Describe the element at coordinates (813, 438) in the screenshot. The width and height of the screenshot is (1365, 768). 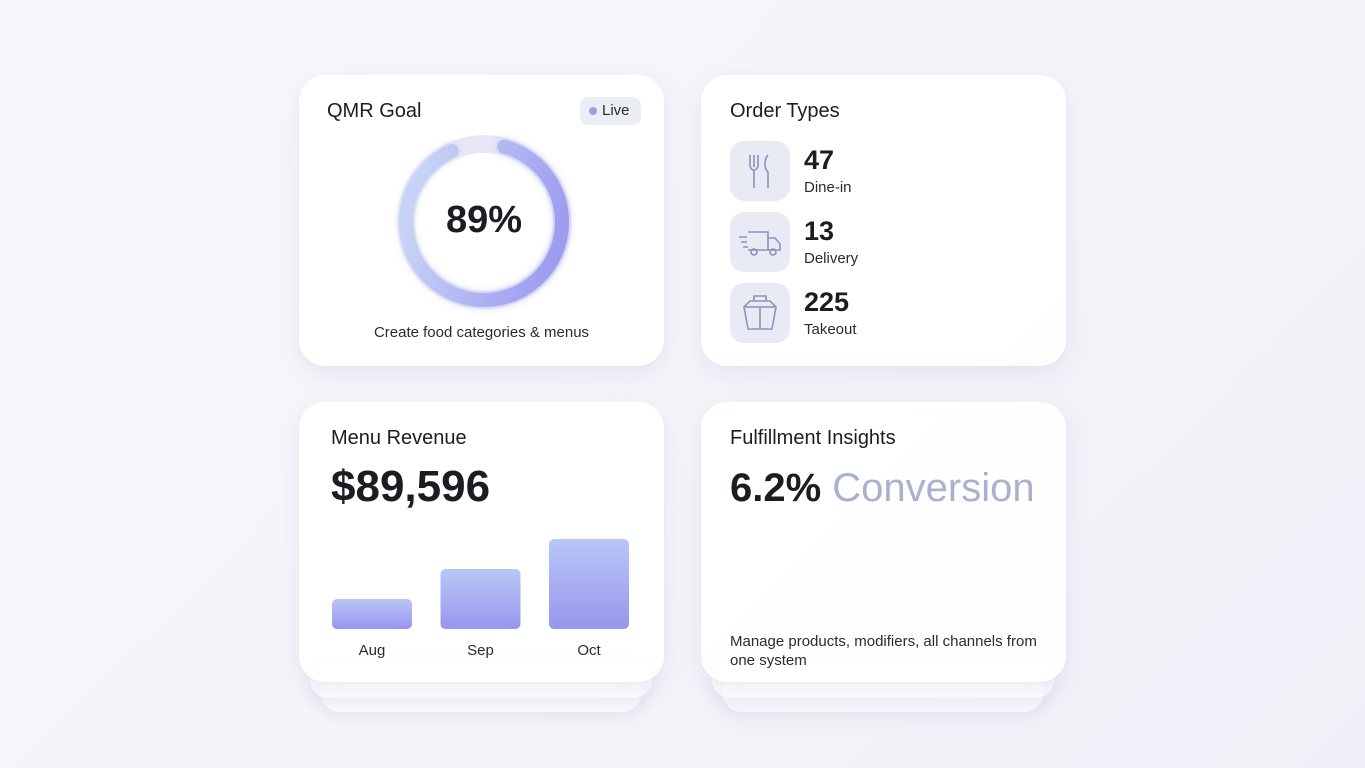
I see `card-title: Fulfillment Insights` at that location.